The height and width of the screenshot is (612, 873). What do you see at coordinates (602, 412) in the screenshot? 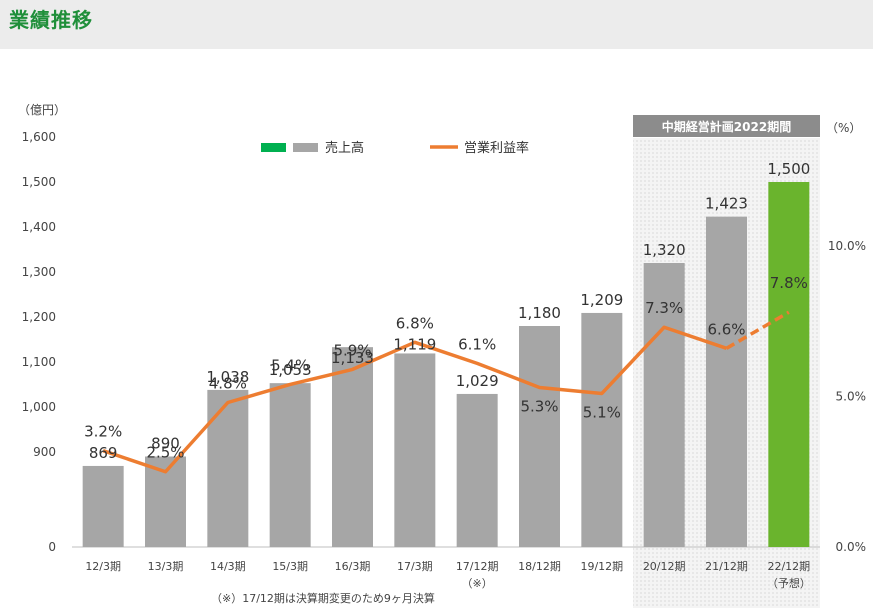
I see `line-value-label: 5.1%` at bounding box center [602, 412].